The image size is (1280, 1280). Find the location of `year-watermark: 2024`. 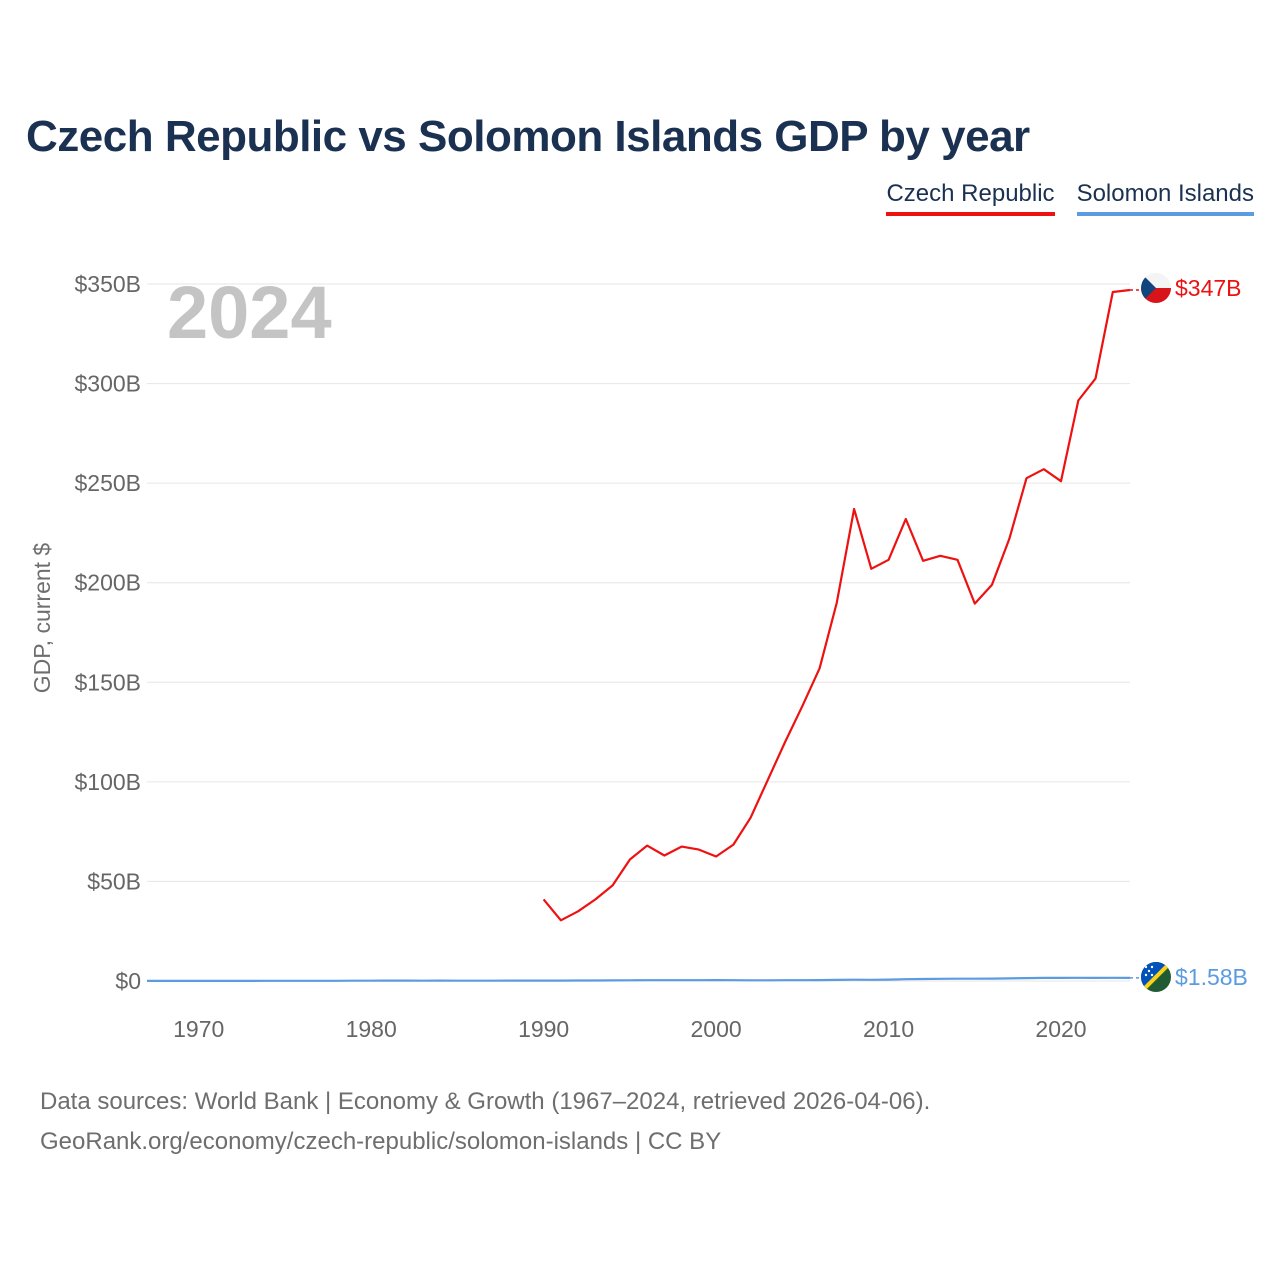

year-watermark: 2024 is located at coordinates (249, 312).